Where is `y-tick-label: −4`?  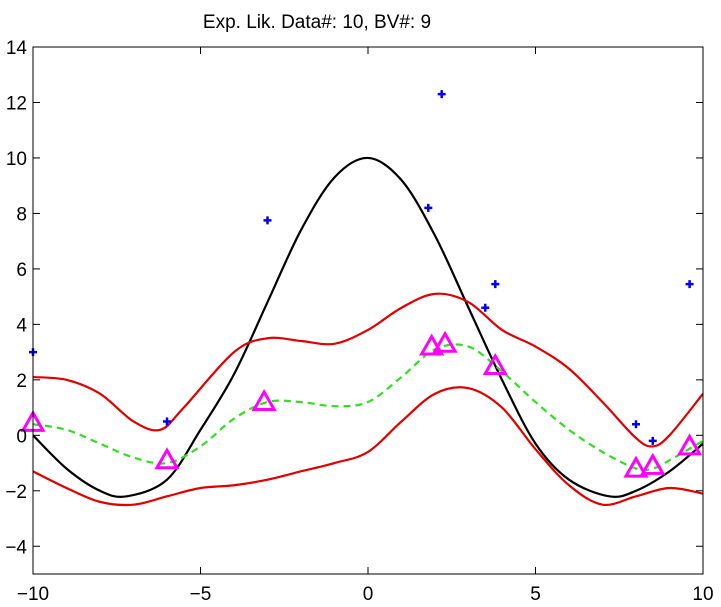
y-tick-label: −4 is located at coordinates (16, 547).